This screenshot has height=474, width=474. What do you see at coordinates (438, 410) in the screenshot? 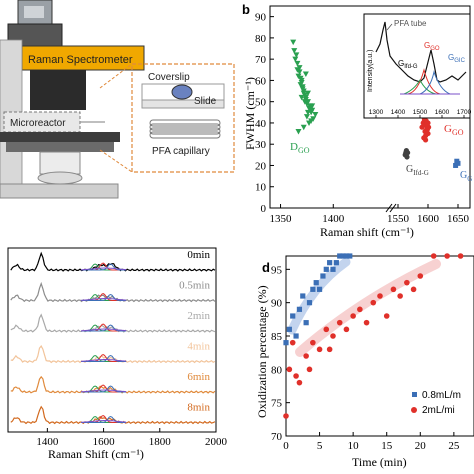
I see `legend-label-1: 2mL/mi` at bounding box center [438, 410].